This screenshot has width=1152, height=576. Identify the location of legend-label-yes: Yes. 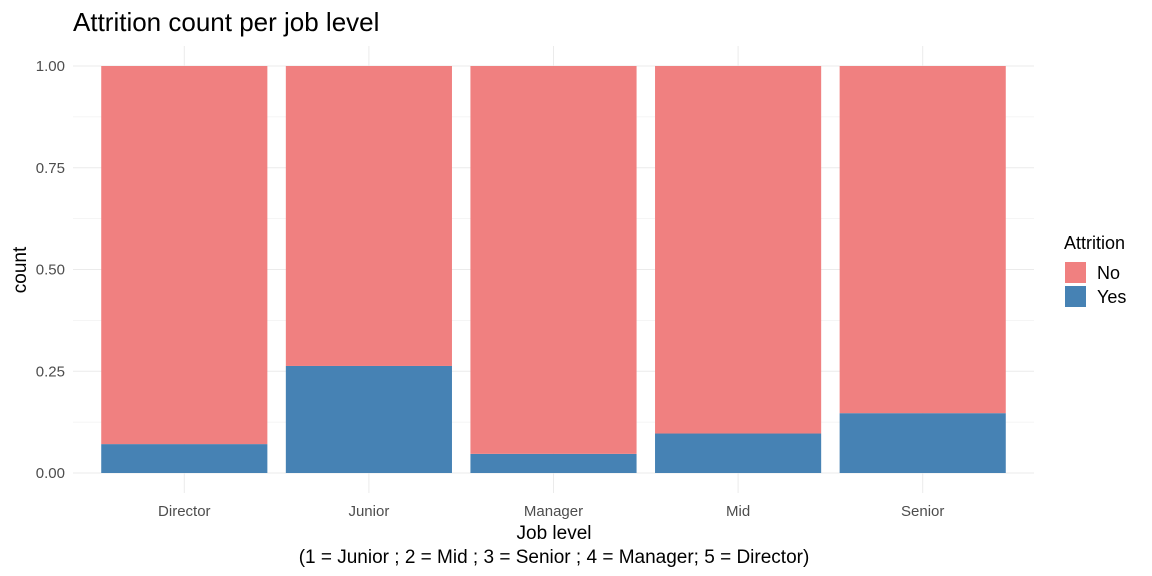
(1111, 297).